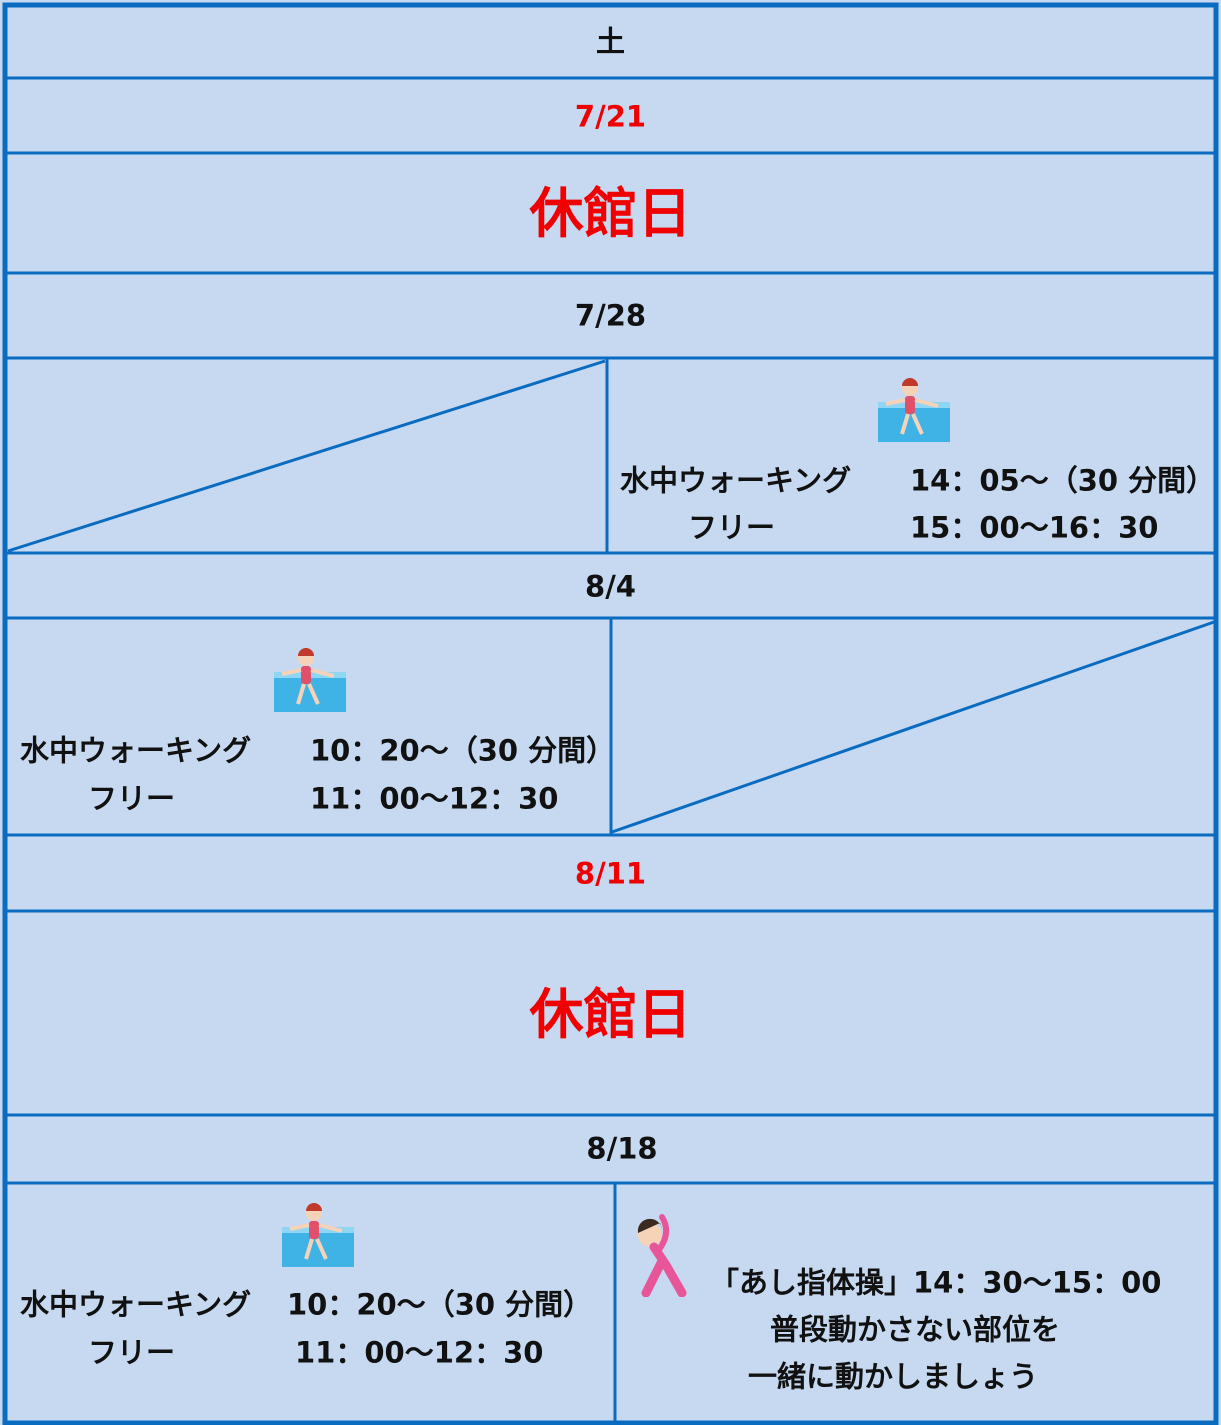 The height and width of the screenshot is (1425, 1221). Describe the element at coordinates (915, 1329) in the screenshot. I see `class-note: 普段動かさない部位を` at that location.